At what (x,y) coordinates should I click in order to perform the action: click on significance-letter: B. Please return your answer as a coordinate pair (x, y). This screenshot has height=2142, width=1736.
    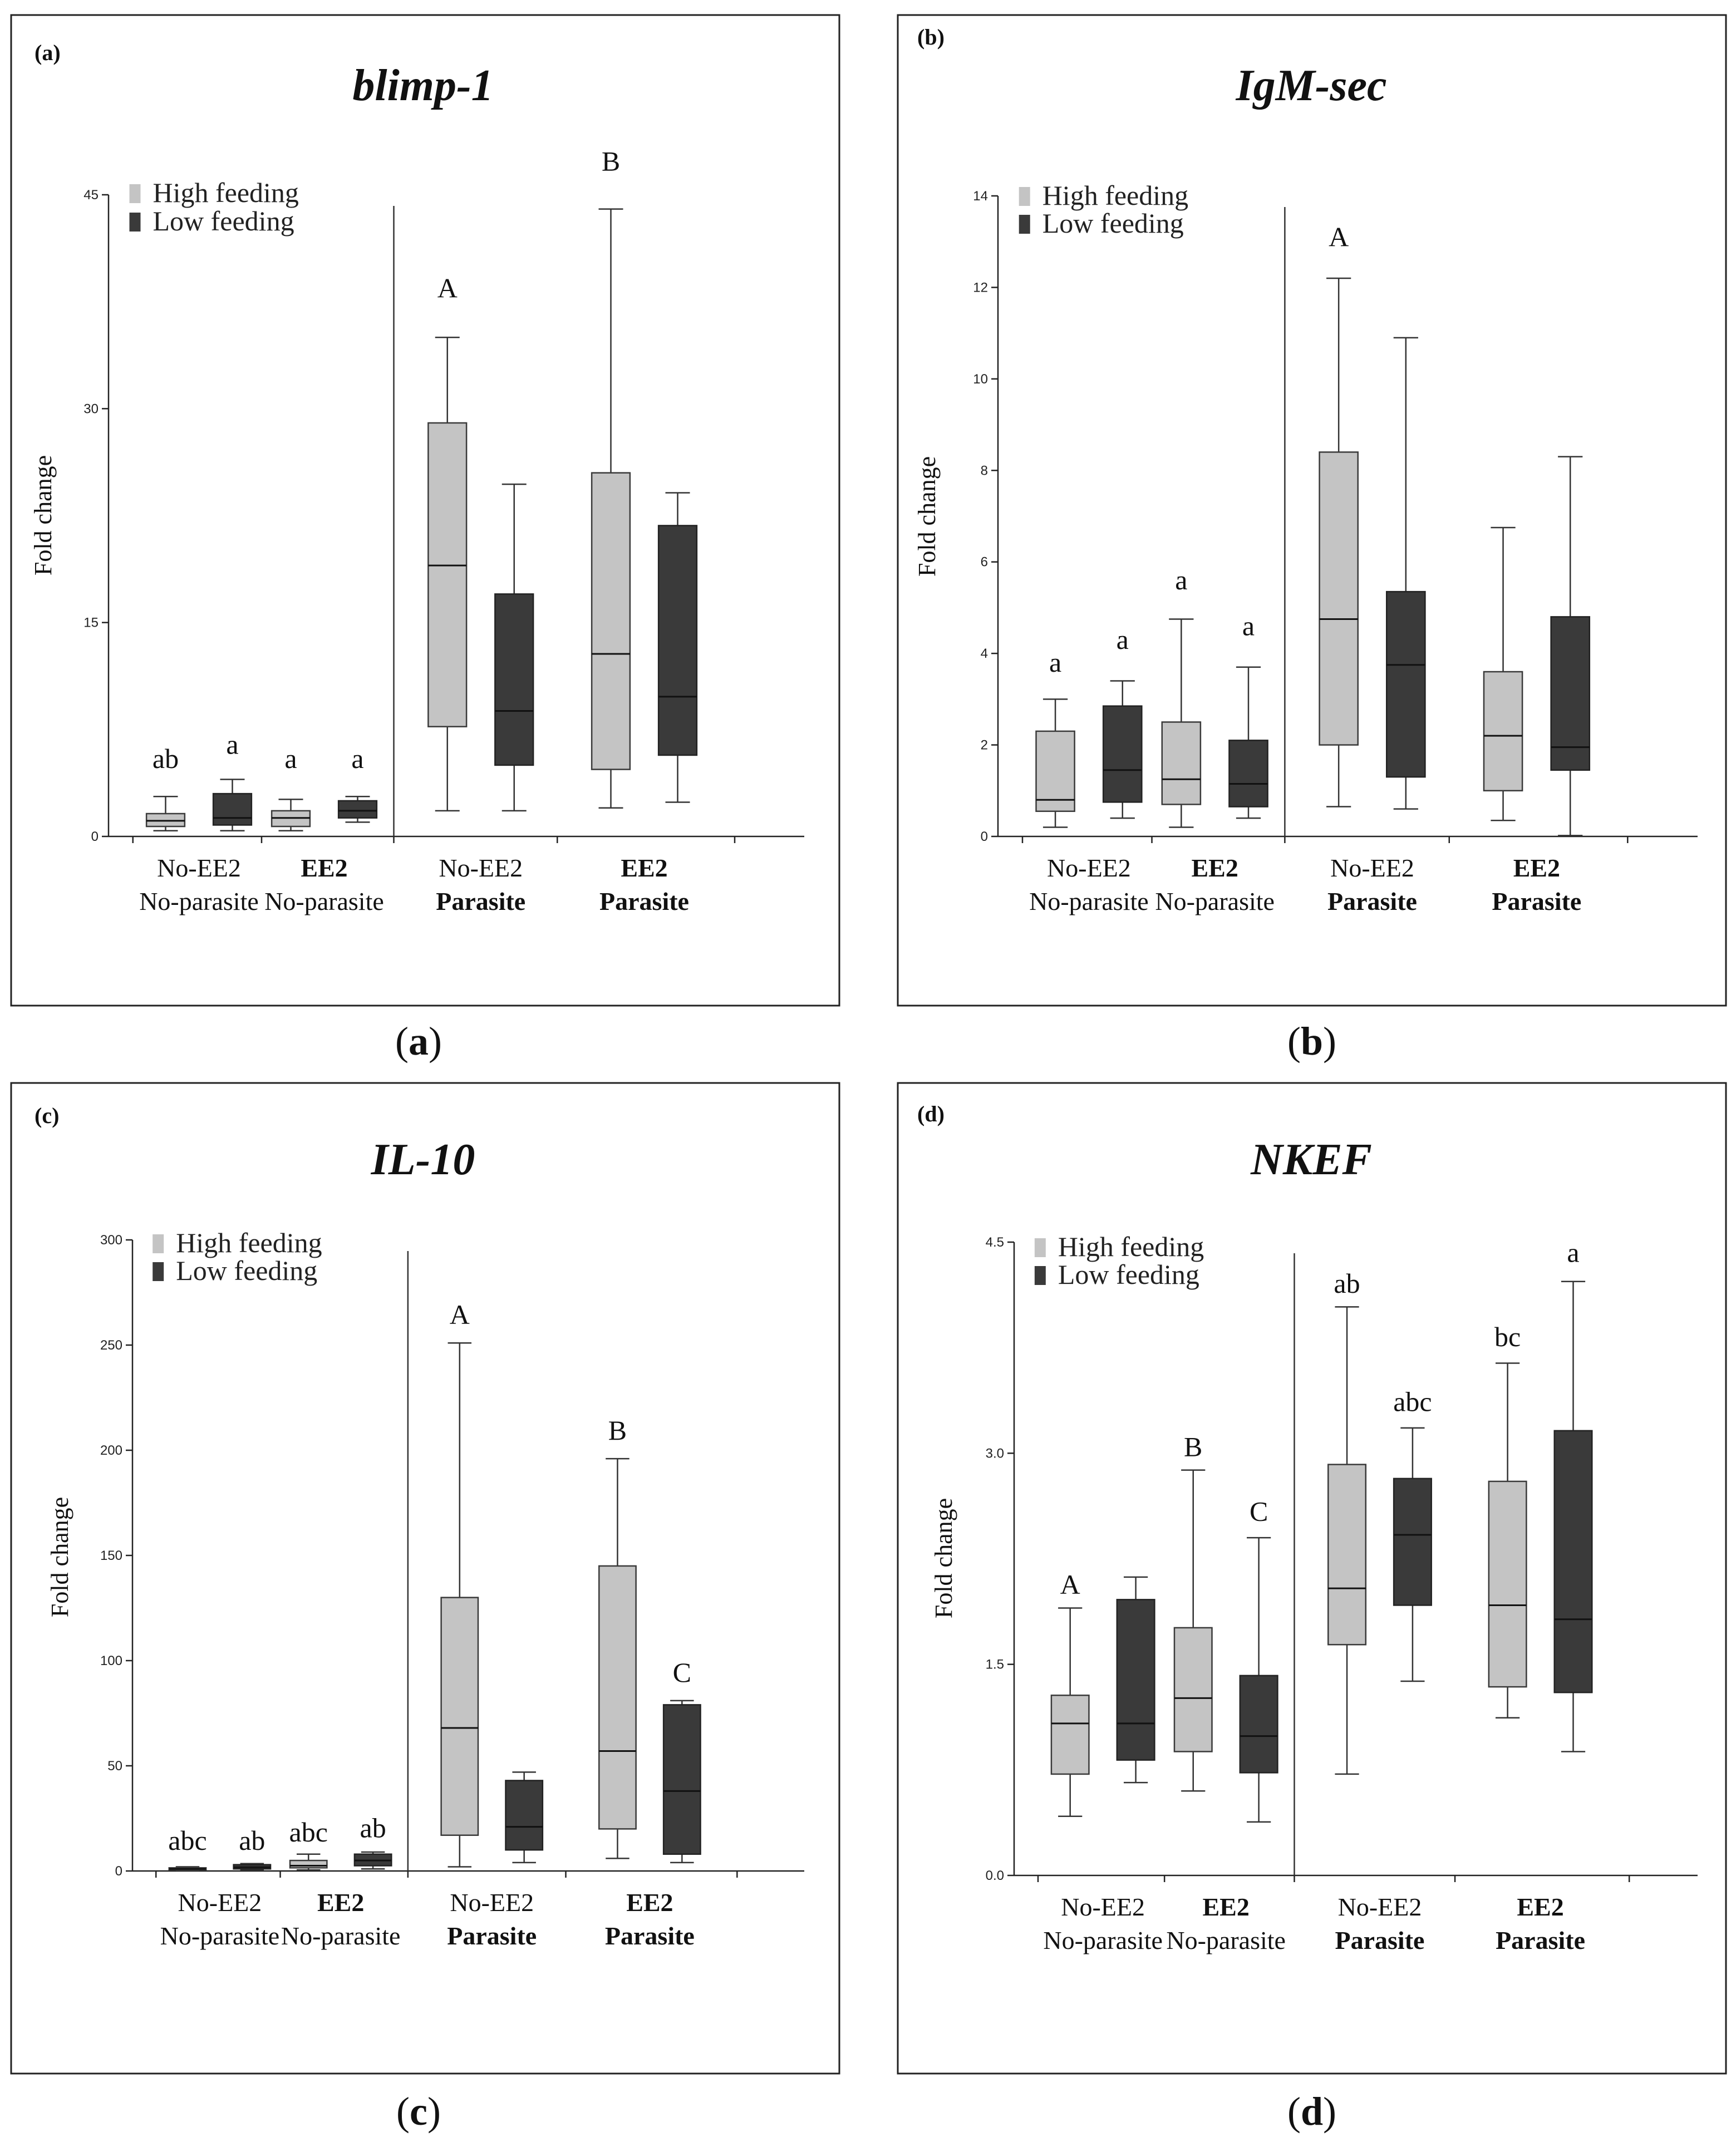
    Looking at the image, I should click on (611, 161).